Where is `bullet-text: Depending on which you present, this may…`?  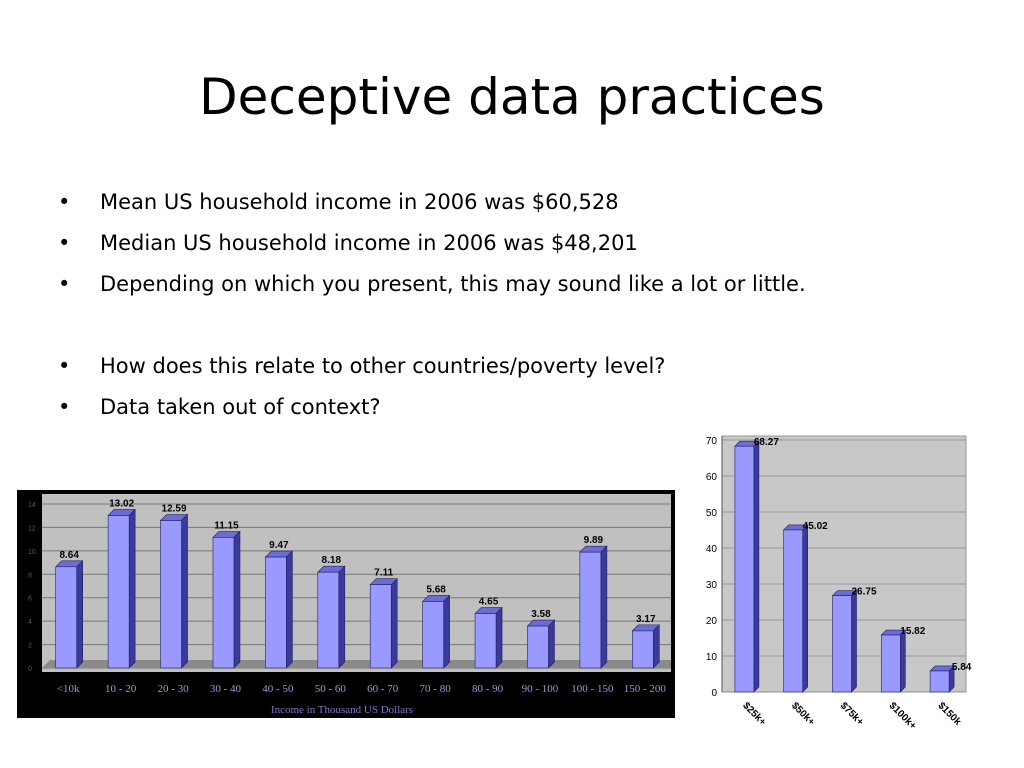 bullet-text: Depending on which you present, this may… is located at coordinates (453, 284).